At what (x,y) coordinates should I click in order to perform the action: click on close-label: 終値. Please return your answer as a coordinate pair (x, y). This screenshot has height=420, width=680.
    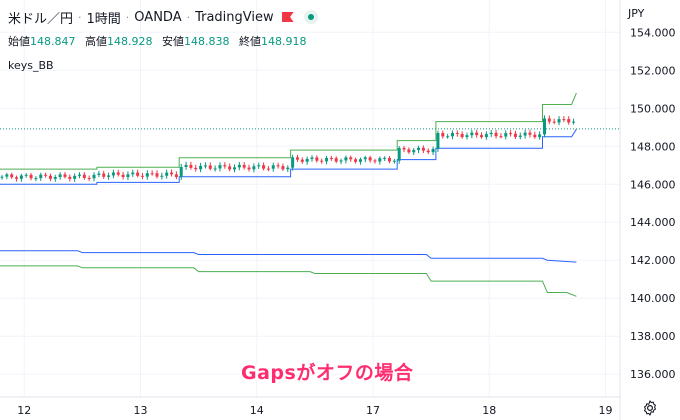
    Looking at the image, I should click on (250, 41).